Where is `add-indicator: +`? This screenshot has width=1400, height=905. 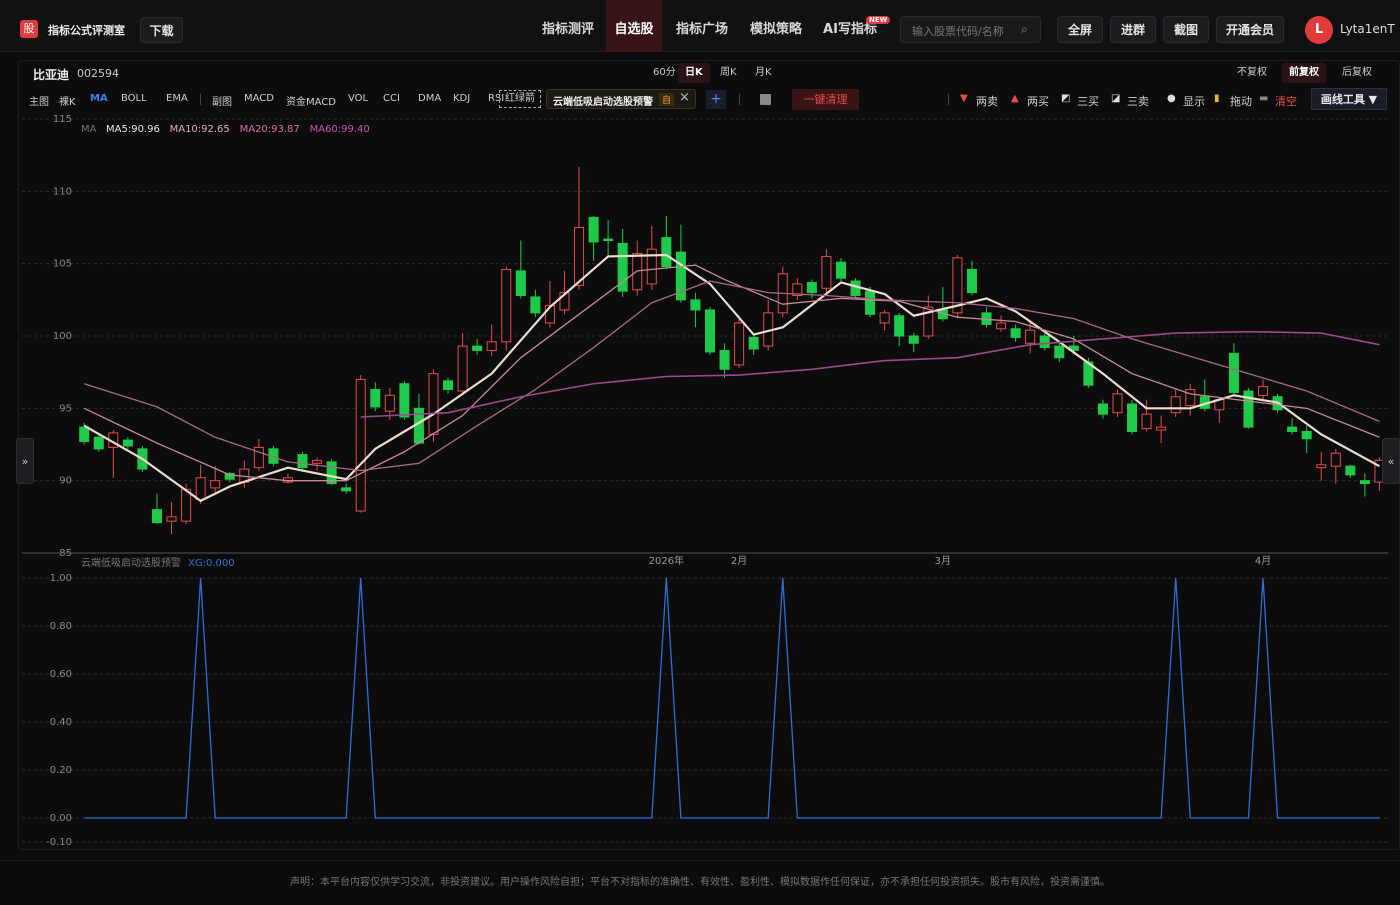 add-indicator: + is located at coordinates (716, 99).